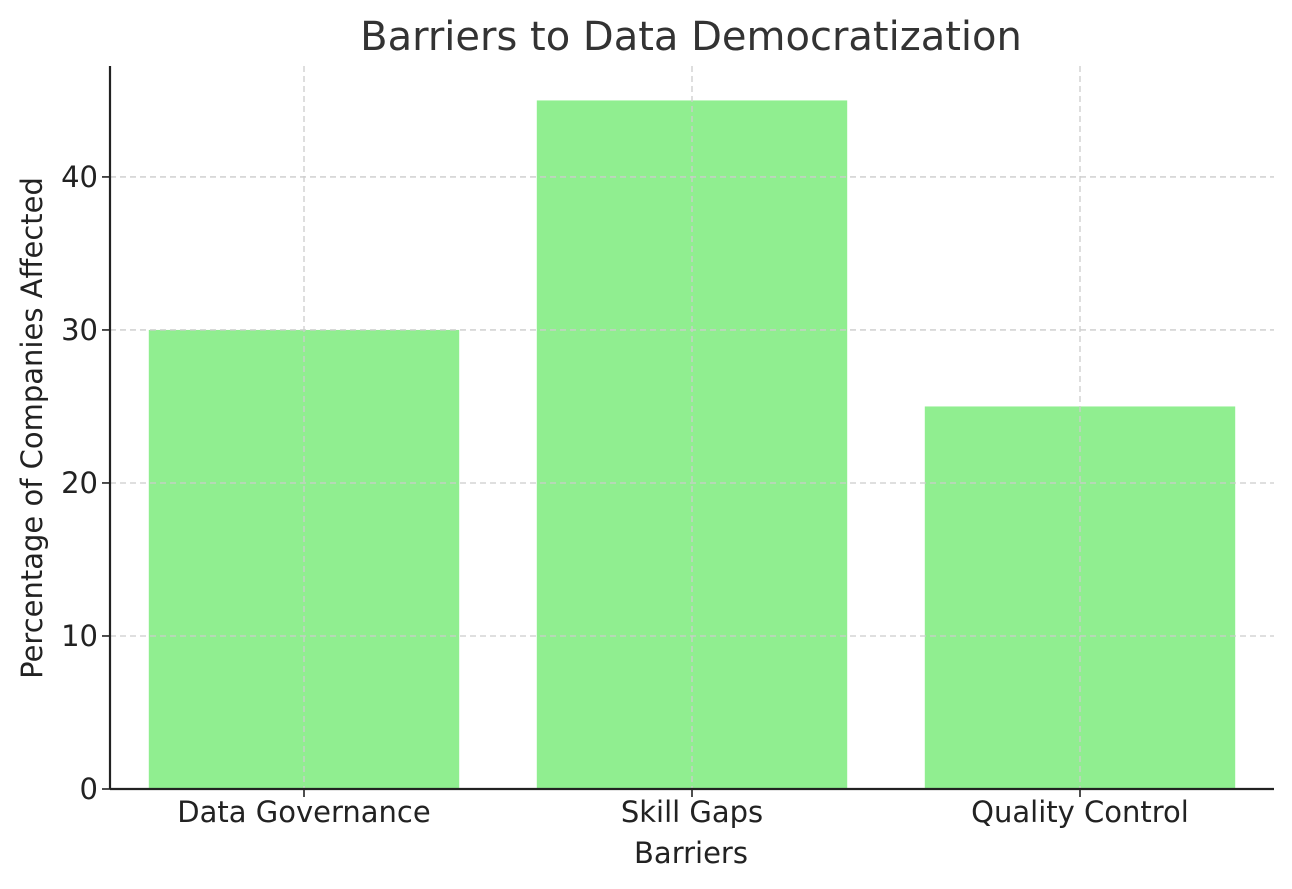 The image size is (1292, 889). I want to click on x-tick-label: Quality Control, so click(1080, 812).